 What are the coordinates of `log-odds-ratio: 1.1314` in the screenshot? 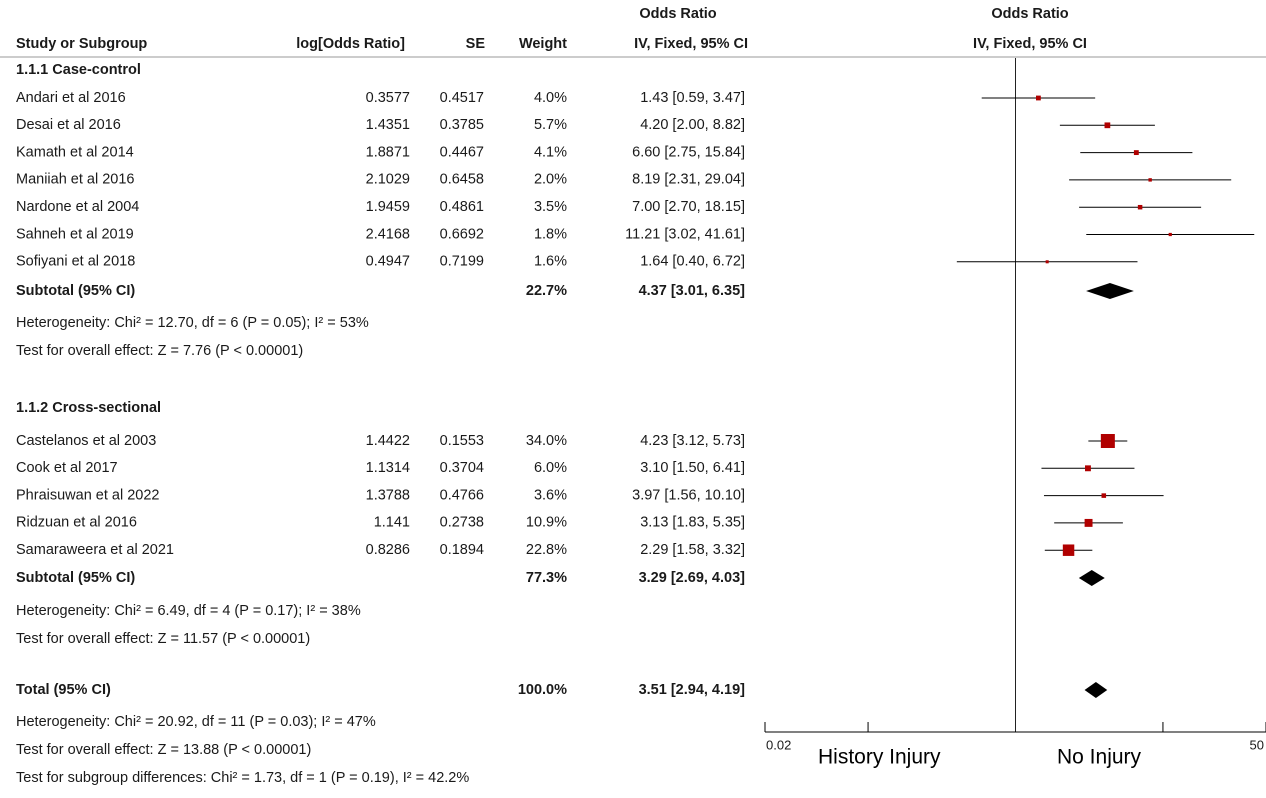 It's located at (388, 468).